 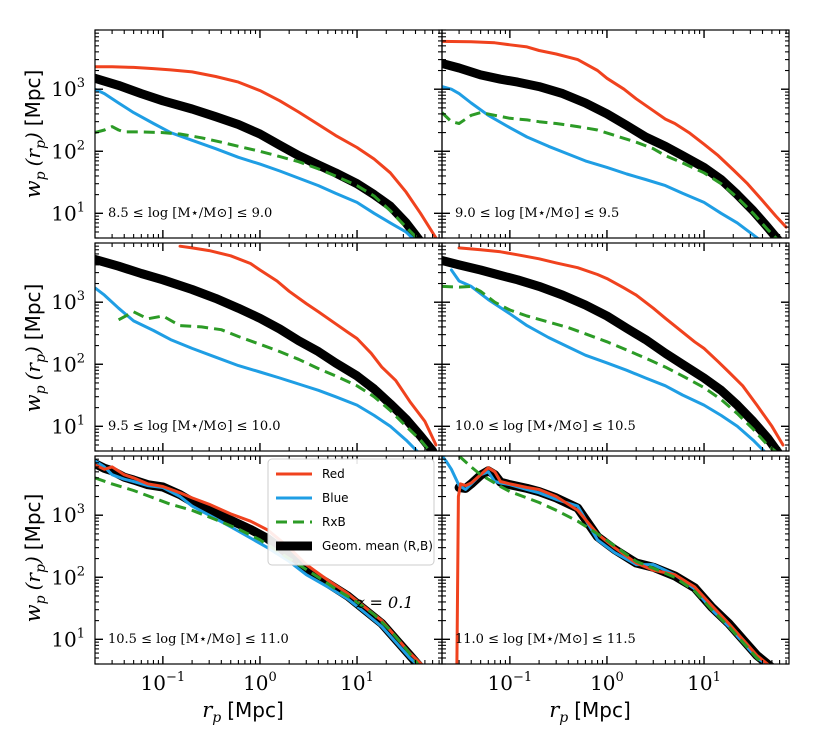 What do you see at coordinates (377, 546) in the screenshot?
I see `legend-label: Geom. mean (R,B)` at bounding box center [377, 546].